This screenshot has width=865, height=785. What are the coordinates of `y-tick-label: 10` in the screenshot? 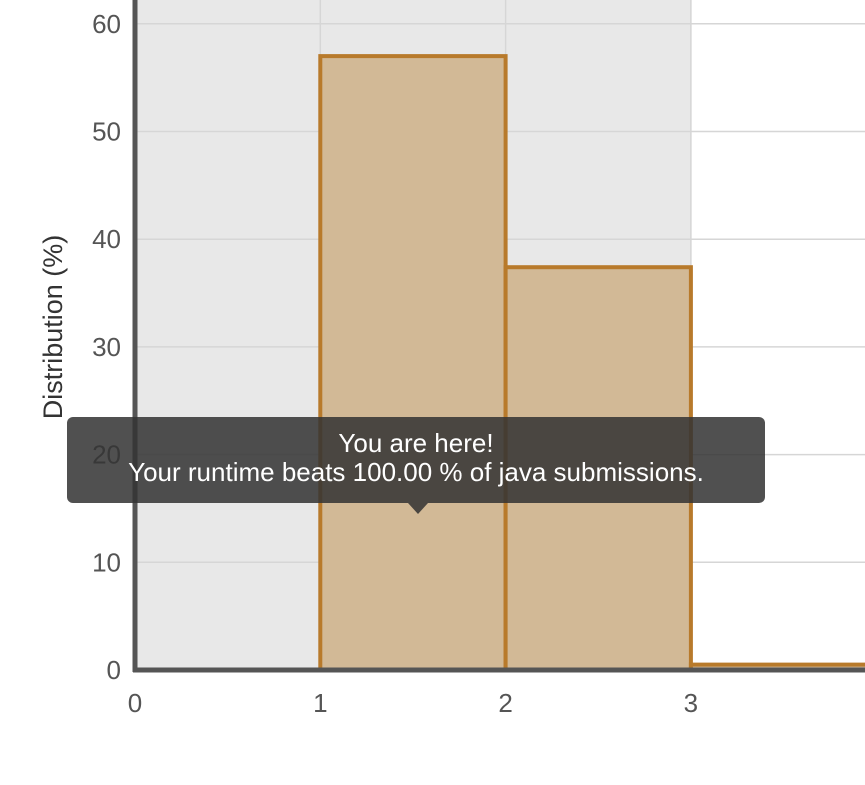 It's located at (106, 562).